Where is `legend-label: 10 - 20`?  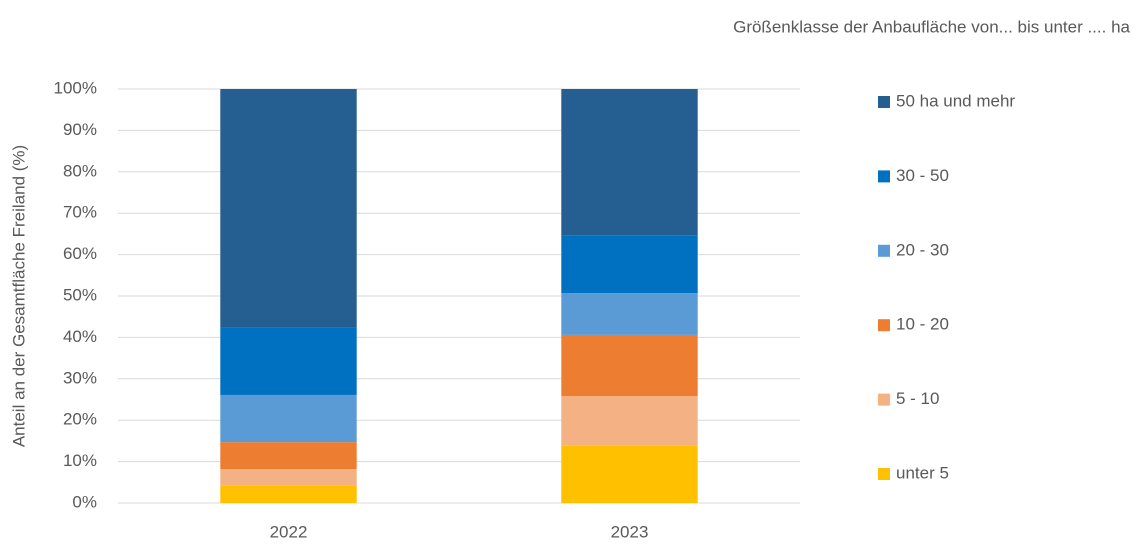 legend-label: 10 - 20 is located at coordinates (922, 324).